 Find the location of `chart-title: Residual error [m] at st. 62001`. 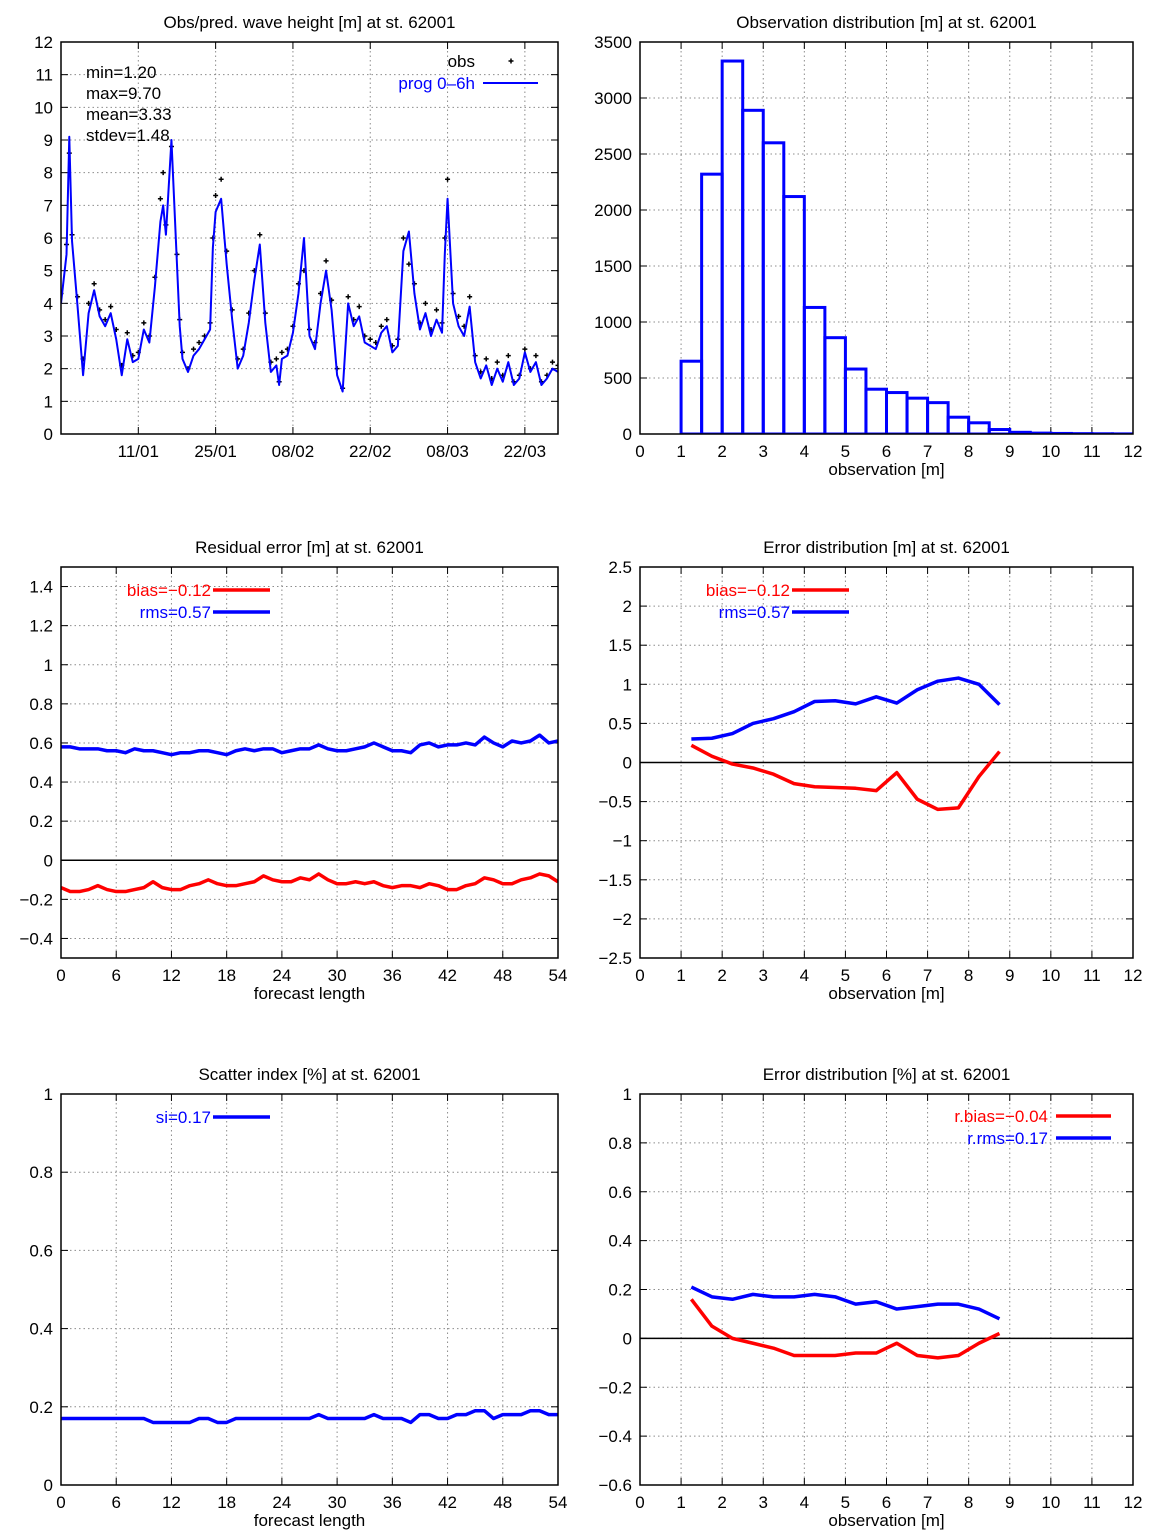

chart-title: Residual error [m] at st. 62001 is located at coordinates (309, 547).